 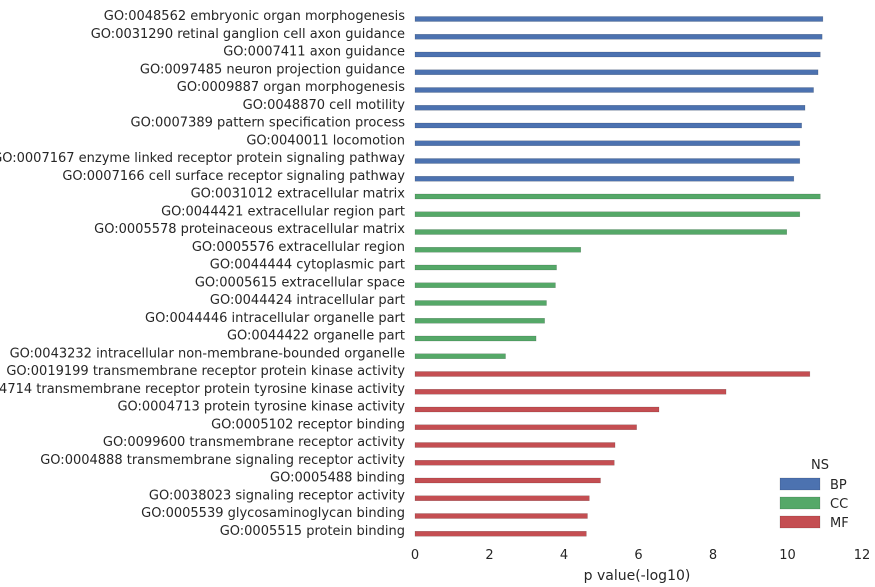 What do you see at coordinates (839, 523) in the screenshot?
I see `legend-label: MF` at bounding box center [839, 523].